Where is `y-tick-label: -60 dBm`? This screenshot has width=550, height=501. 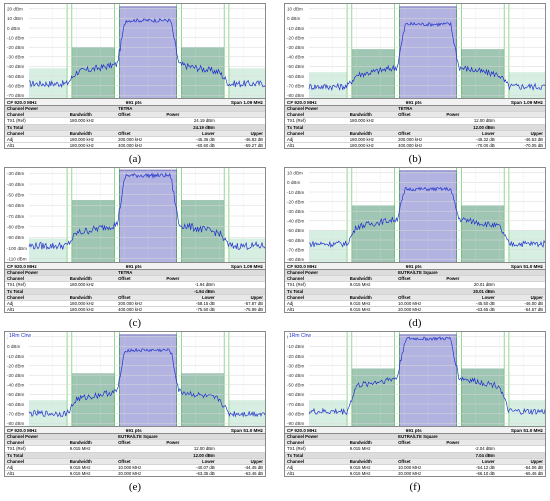 y-tick-label: -60 dBm is located at coordinates (16, 404).